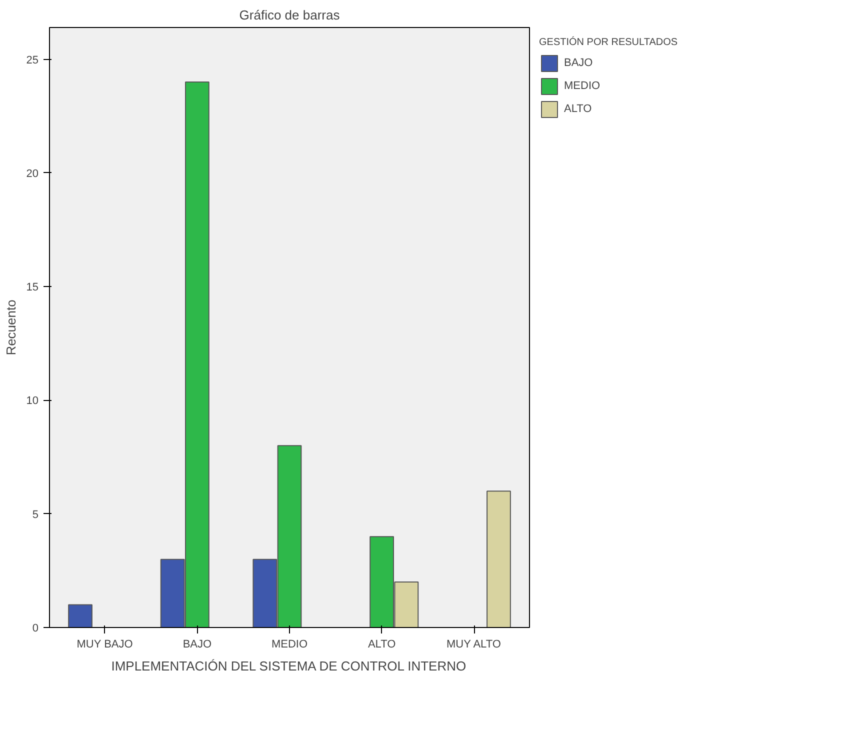 Image resolution: width=867 pixels, height=742 pixels. What do you see at coordinates (35, 628) in the screenshot?
I see `y-tick-label: 0` at bounding box center [35, 628].